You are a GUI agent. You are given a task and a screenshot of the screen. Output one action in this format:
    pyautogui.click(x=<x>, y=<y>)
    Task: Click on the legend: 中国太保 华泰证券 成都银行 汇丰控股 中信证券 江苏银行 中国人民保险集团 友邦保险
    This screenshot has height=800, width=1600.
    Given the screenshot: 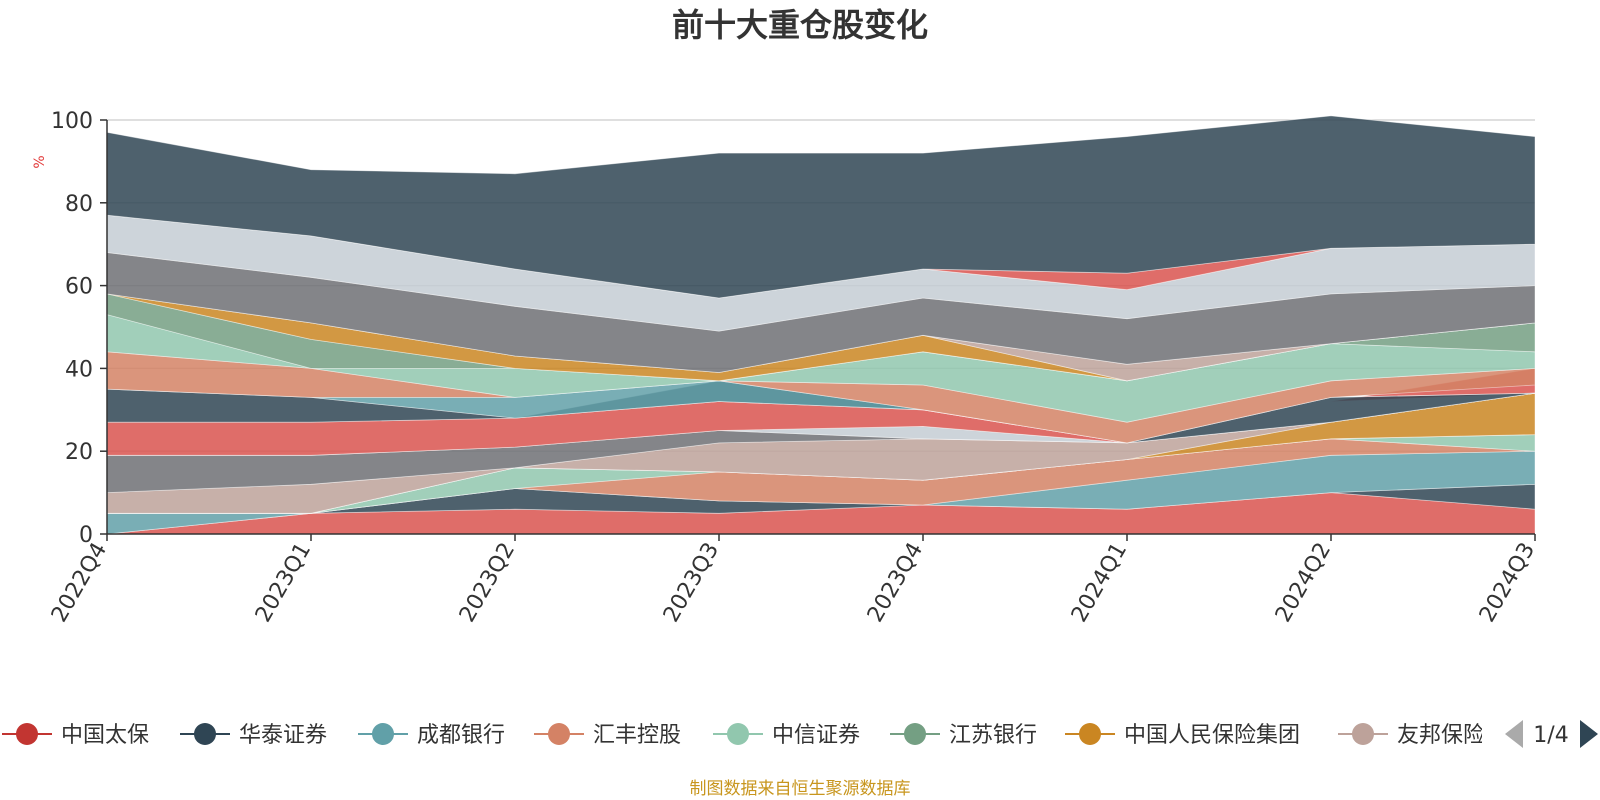 What is the action you would take?
    pyautogui.click(x=743, y=735)
    